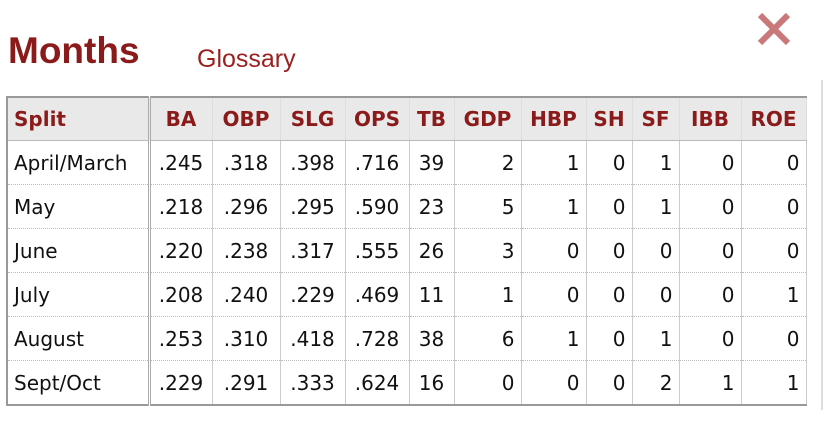 The width and height of the screenshot is (828, 442). Describe the element at coordinates (377, 338) in the screenshot. I see `stat-cell: .728` at that location.